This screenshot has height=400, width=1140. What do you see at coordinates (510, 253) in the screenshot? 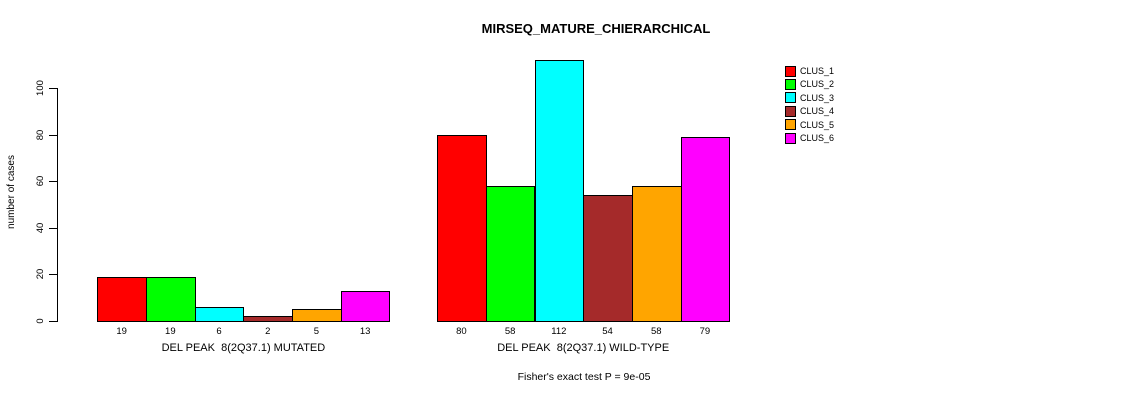
I see `bar-clus_2-group1` at bounding box center [510, 253].